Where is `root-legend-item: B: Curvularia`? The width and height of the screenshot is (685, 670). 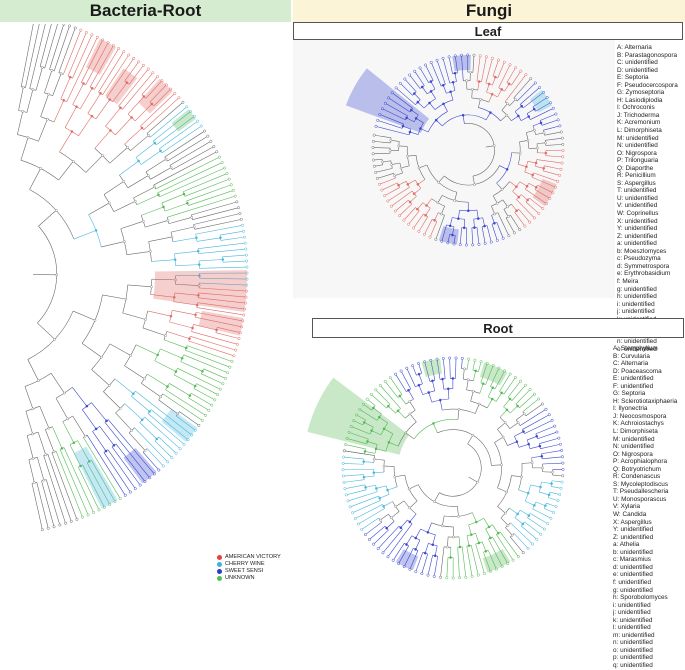 root-legend-item: B: Curvularia is located at coordinates (649, 357).